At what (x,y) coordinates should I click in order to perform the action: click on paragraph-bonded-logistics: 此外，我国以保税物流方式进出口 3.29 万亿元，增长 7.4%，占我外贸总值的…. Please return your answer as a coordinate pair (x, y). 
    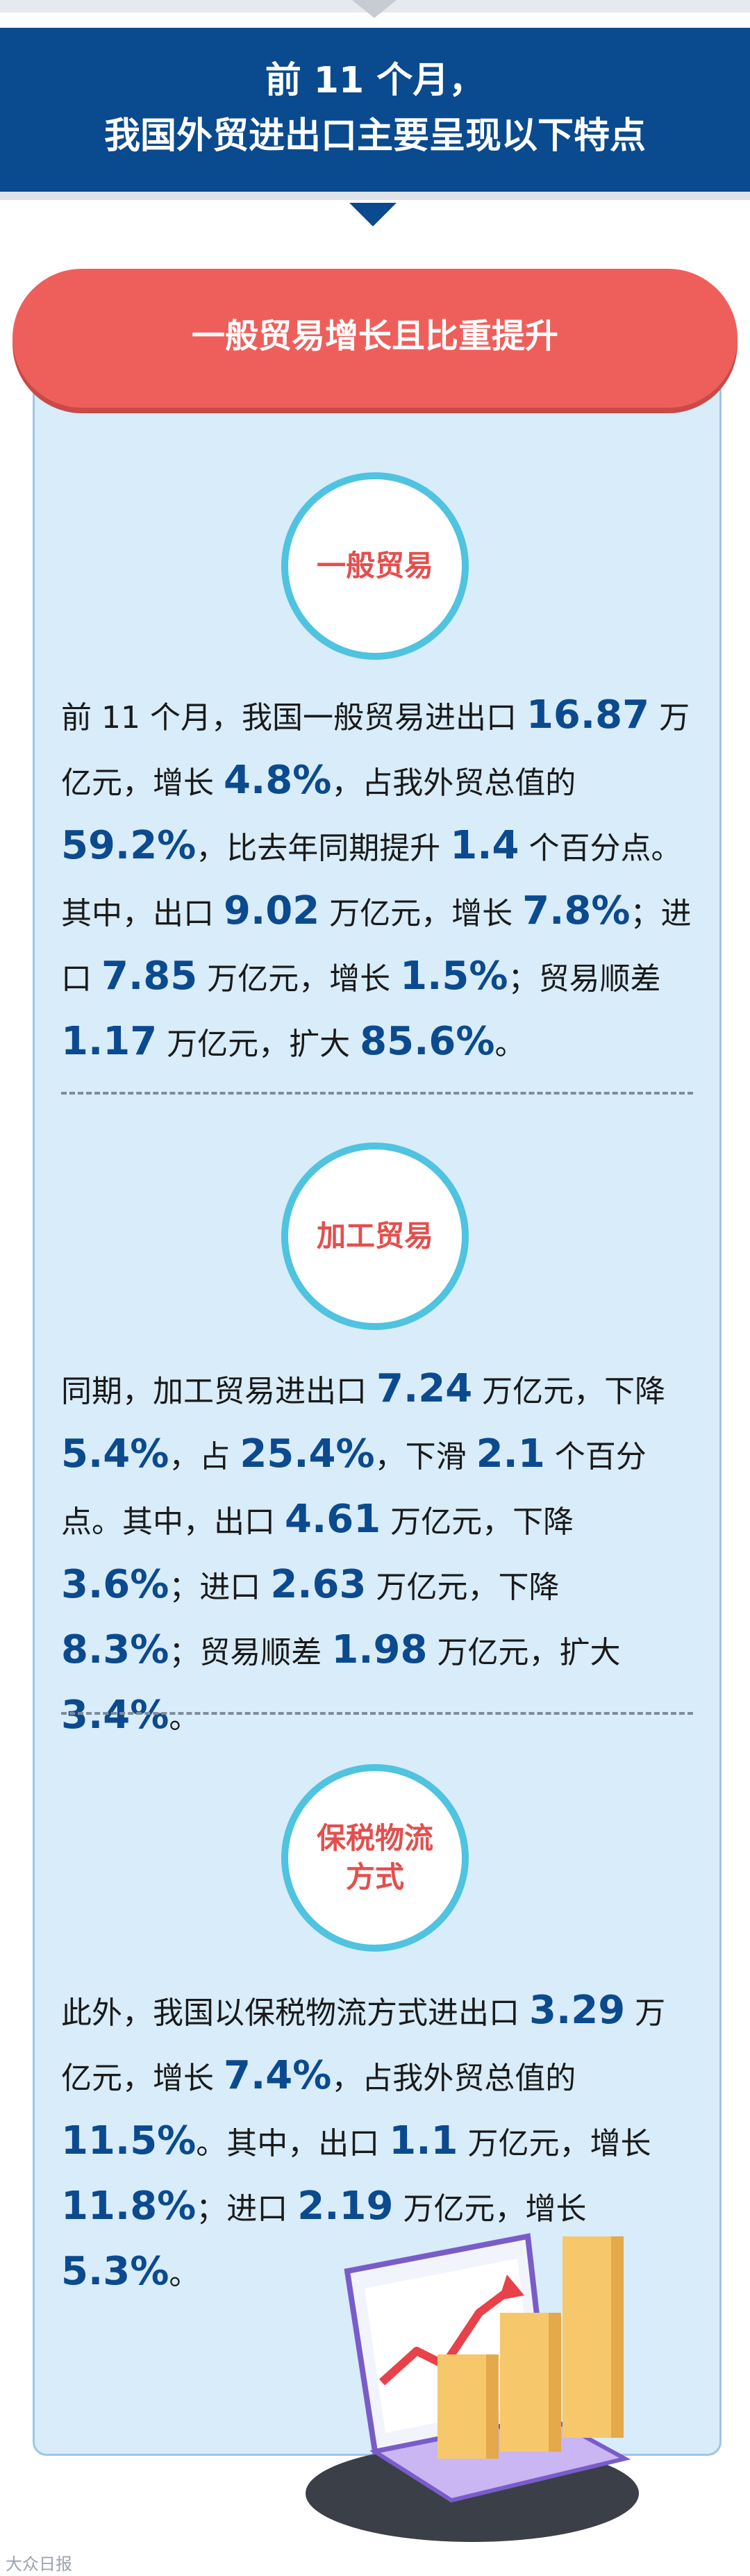
    Looking at the image, I should click on (377, 2142).